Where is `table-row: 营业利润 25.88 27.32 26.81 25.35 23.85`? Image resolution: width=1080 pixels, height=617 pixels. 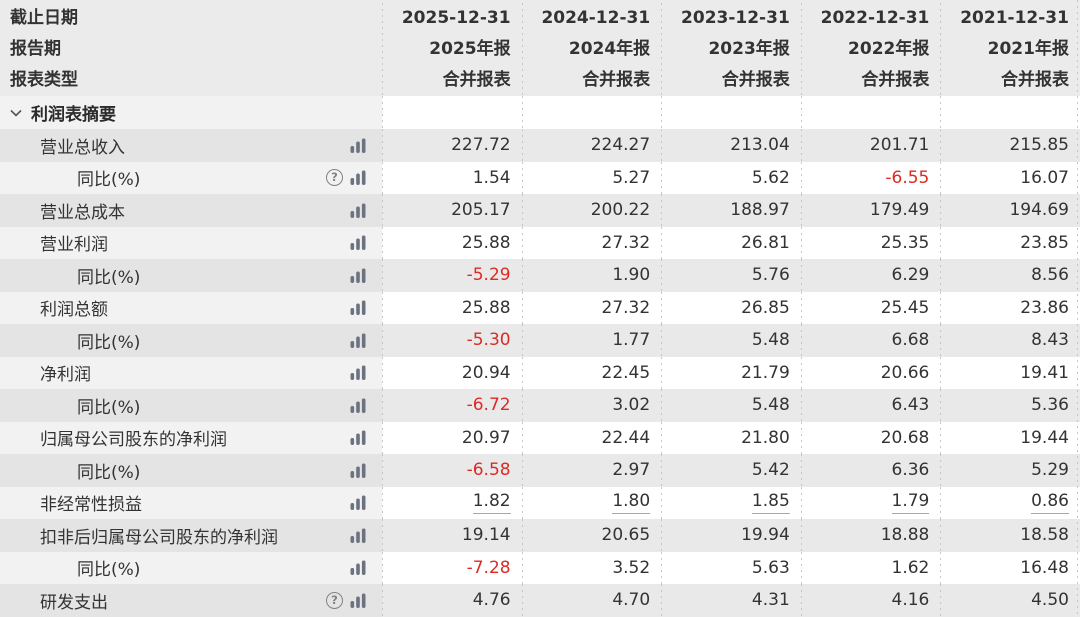
table-row: 营业利润 25.88 27.32 26.81 25.35 23.85 is located at coordinates (540, 243).